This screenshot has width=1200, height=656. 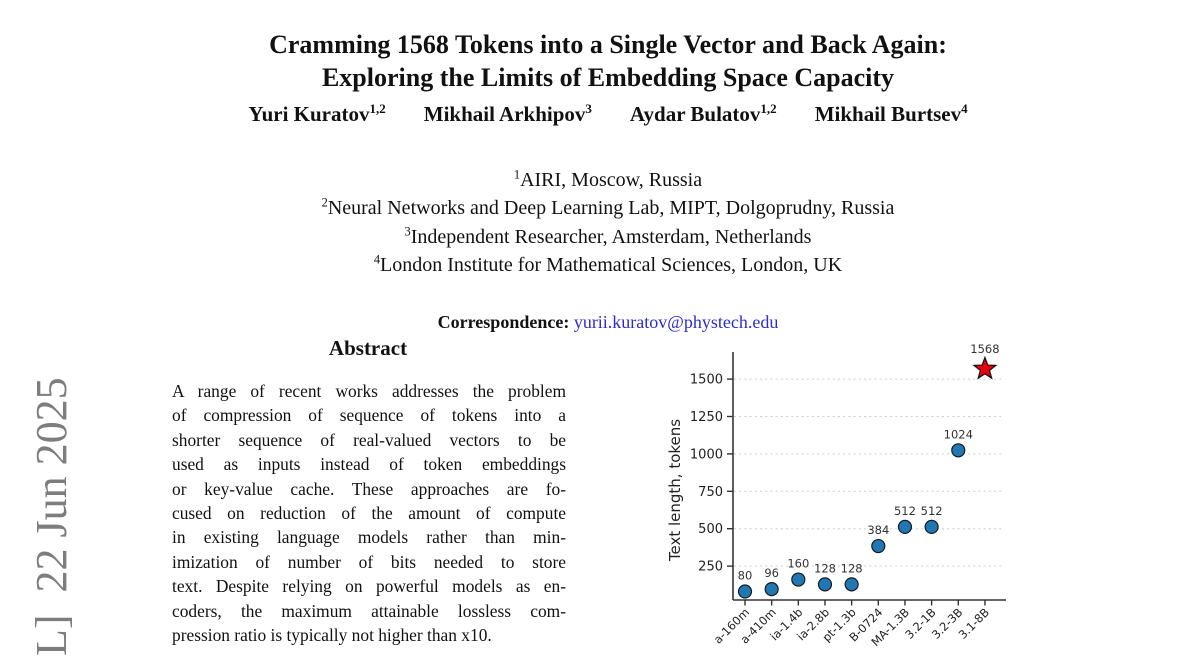 I want to click on x-tick-label: 3.1-8B, so click(x=974, y=623).